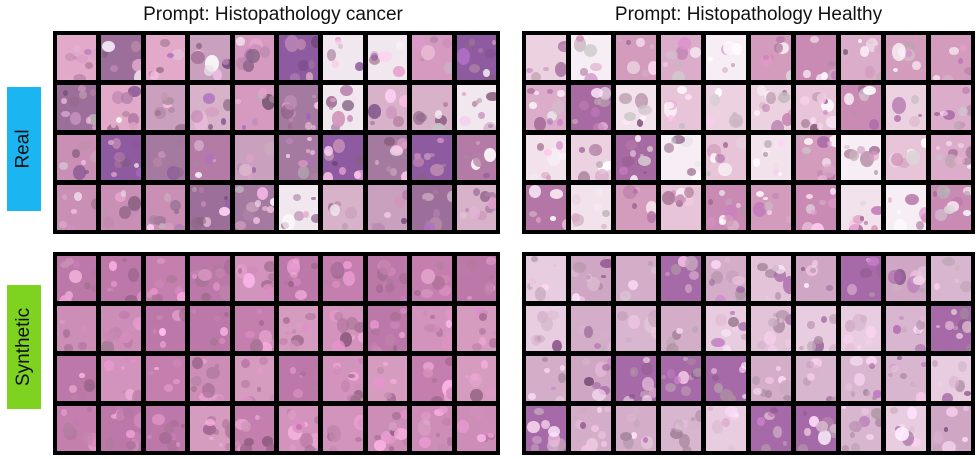 The width and height of the screenshot is (980, 459). What do you see at coordinates (273, 14) in the screenshot?
I see `cancer-column-title: Prompt: Histopathology cancer` at bounding box center [273, 14].